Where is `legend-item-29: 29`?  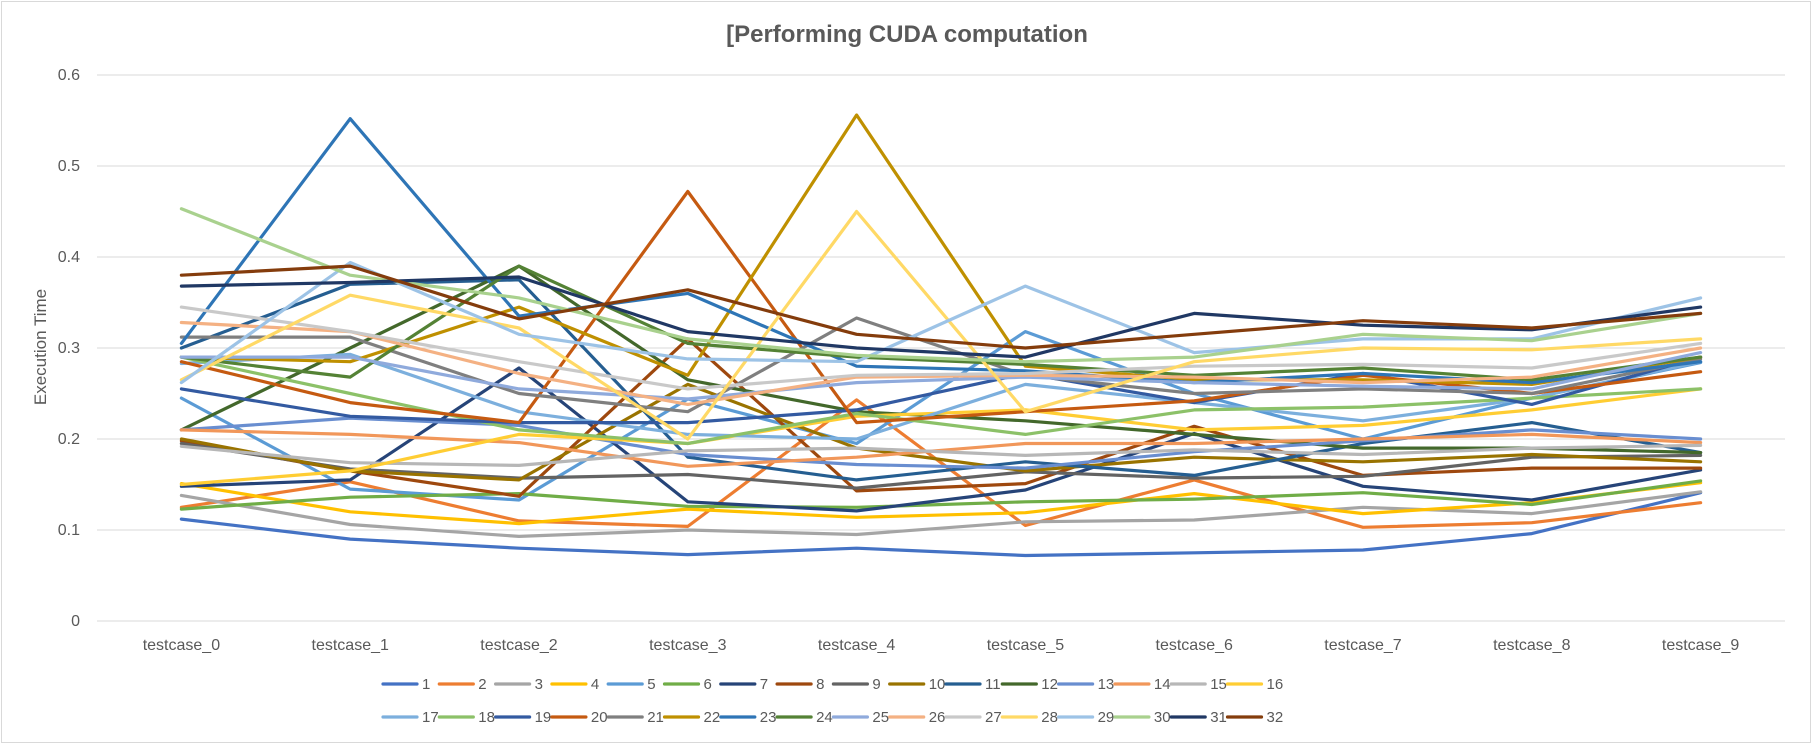 legend-item-29: 29 is located at coordinates (1085, 717).